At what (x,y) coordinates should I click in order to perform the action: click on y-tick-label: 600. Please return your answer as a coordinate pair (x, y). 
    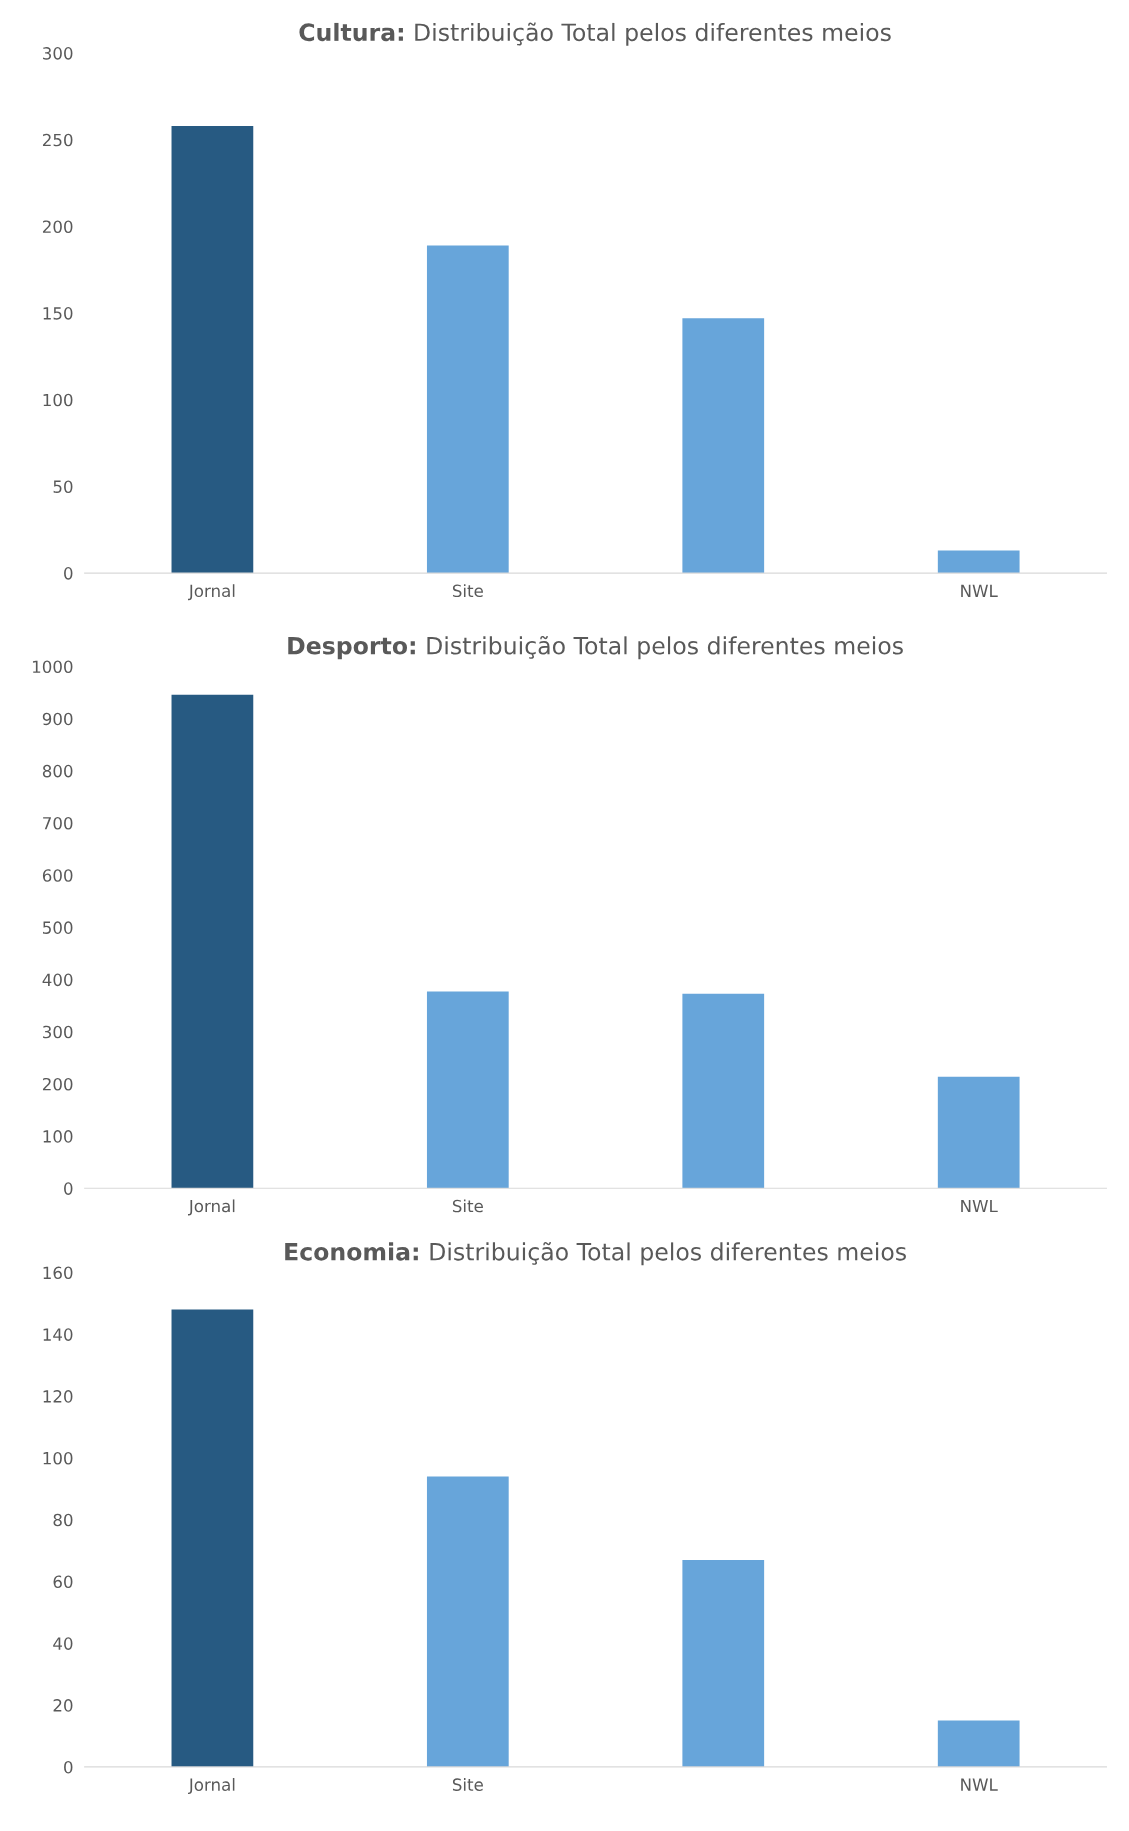
    Looking at the image, I should click on (57, 875).